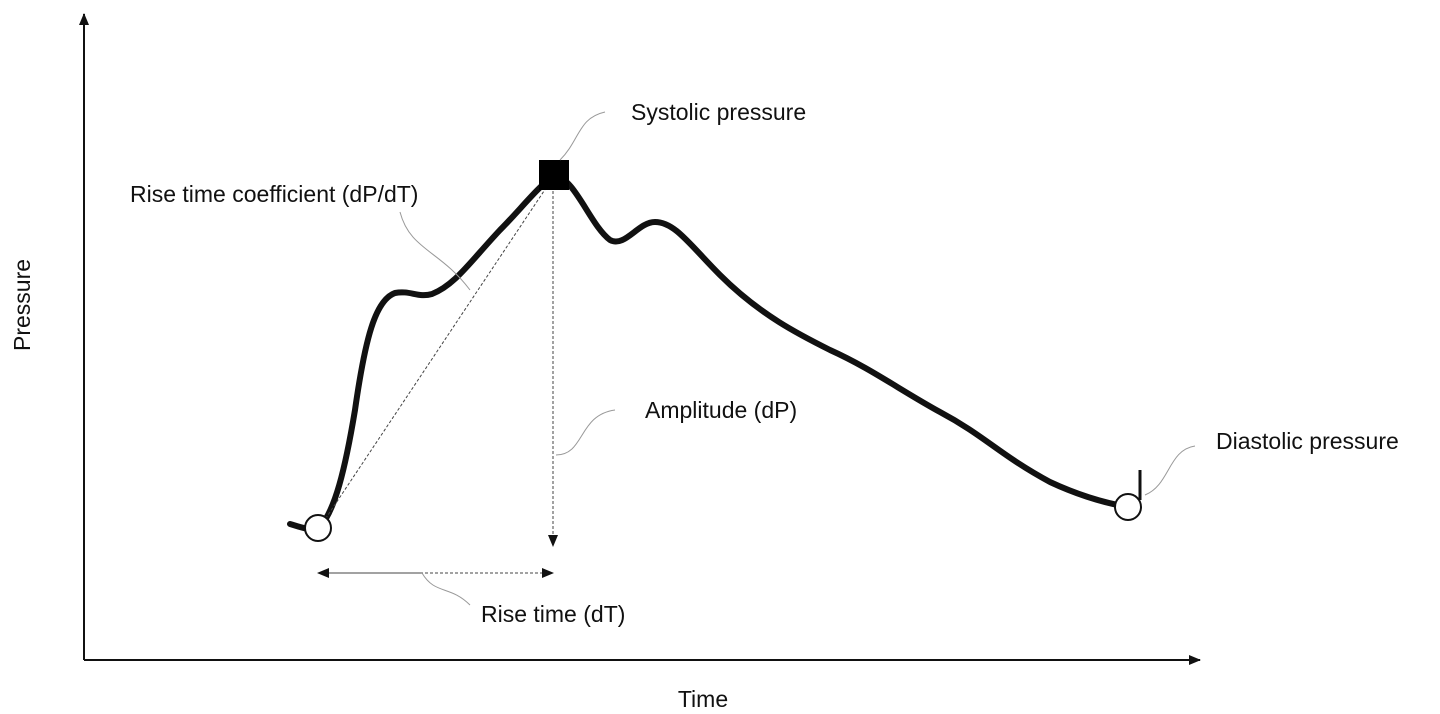 The width and height of the screenshot is (1440, 714). I want to click on slope-line, so click(435, 354).